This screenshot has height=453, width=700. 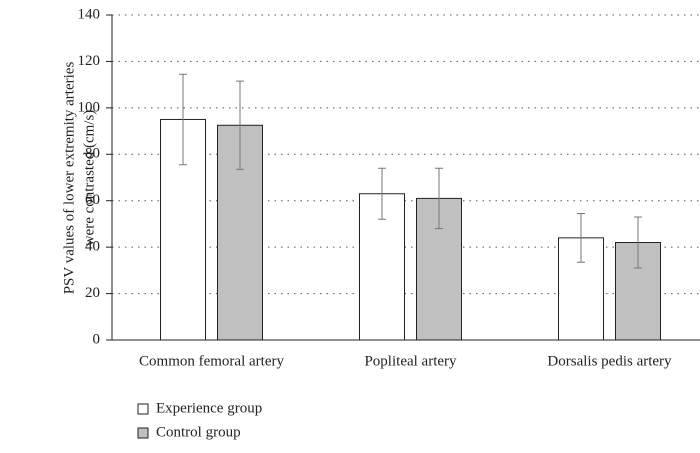 What do you see at coordinates (209, 408) in the screenshot?
I see `legend-label: Experience group` at bounding box center [209, 408].